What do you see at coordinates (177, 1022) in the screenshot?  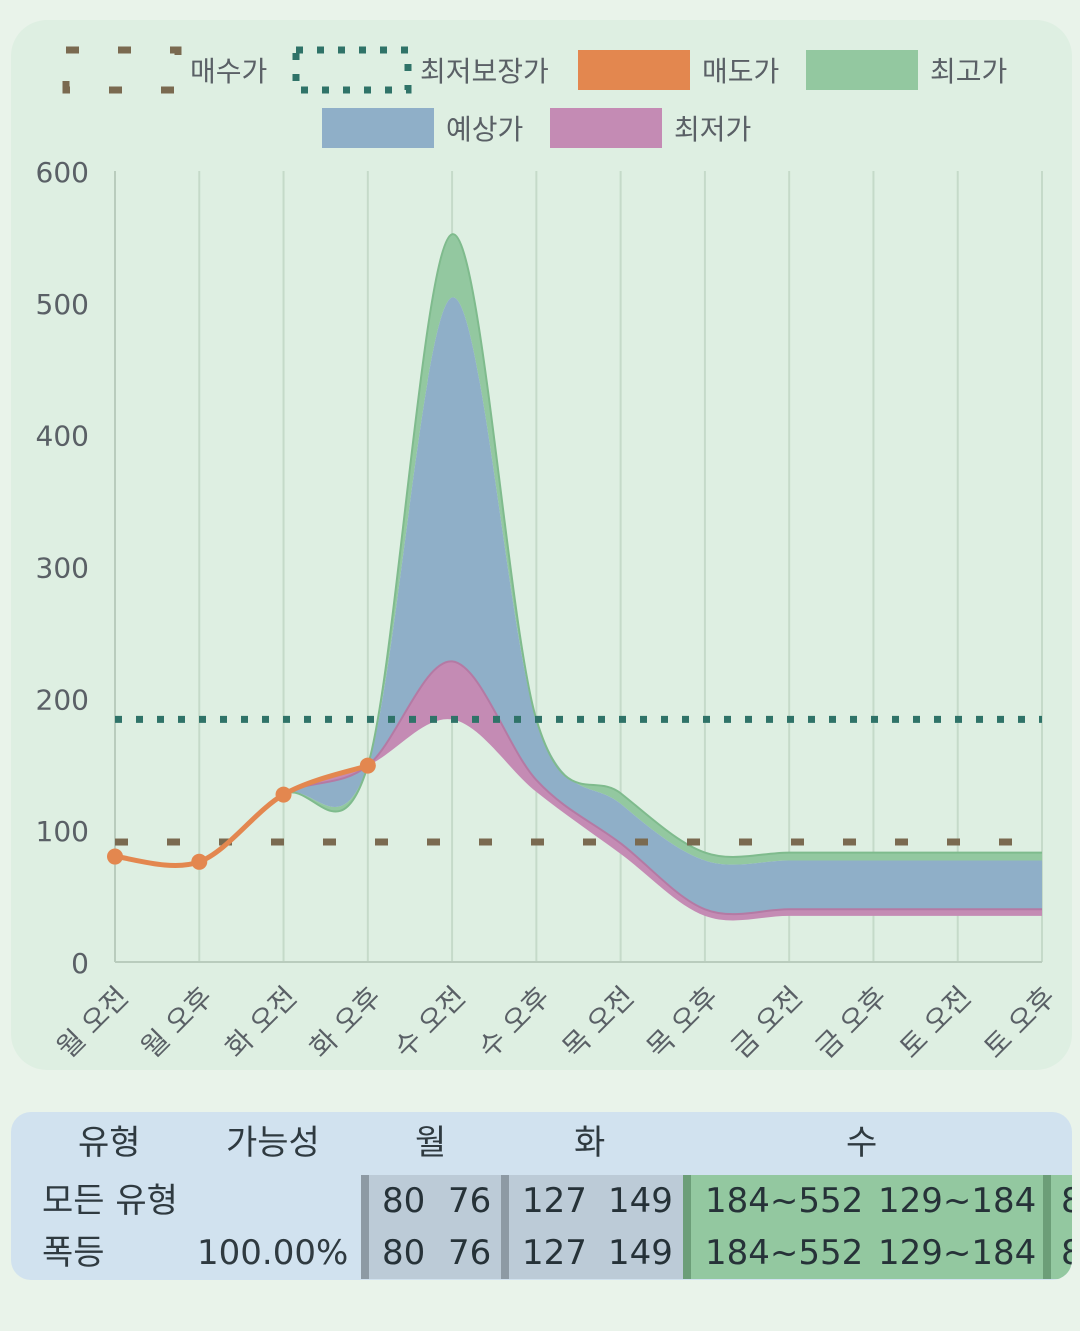 I see `x-tick-label: 월 오후` at bounding box center [177, 1022].